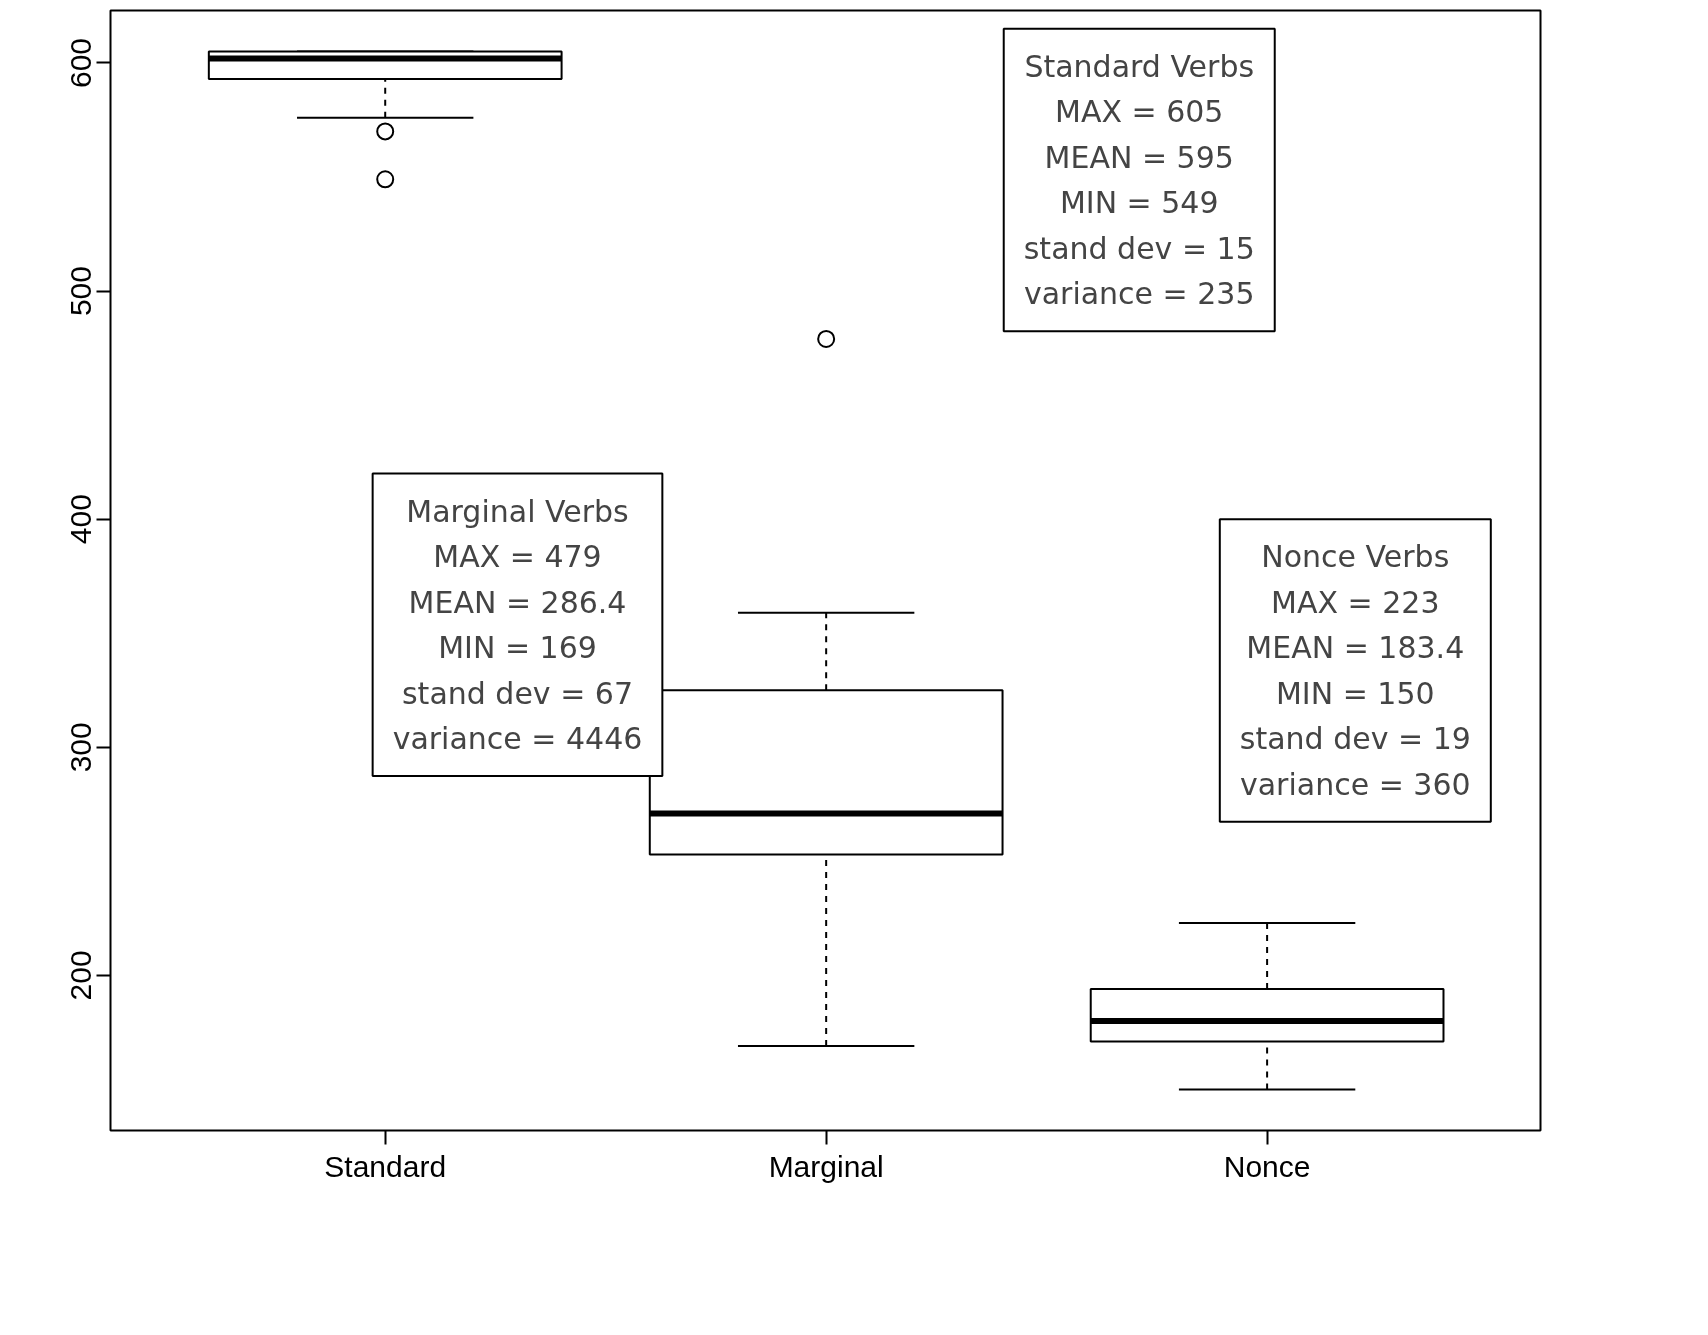  I want to click on y-tick-label: 300, so click(81, 747).